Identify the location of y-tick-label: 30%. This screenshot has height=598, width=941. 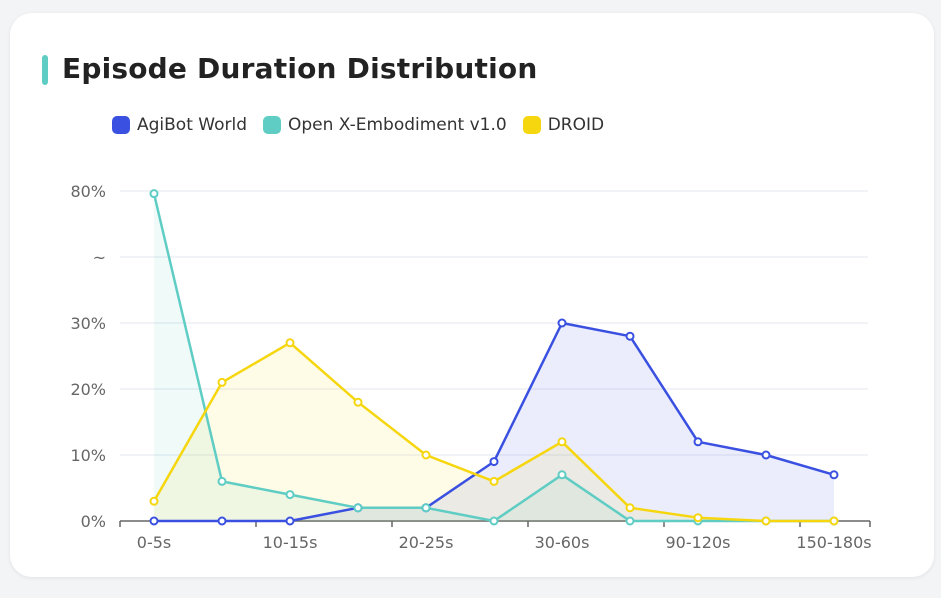
(88, 323).